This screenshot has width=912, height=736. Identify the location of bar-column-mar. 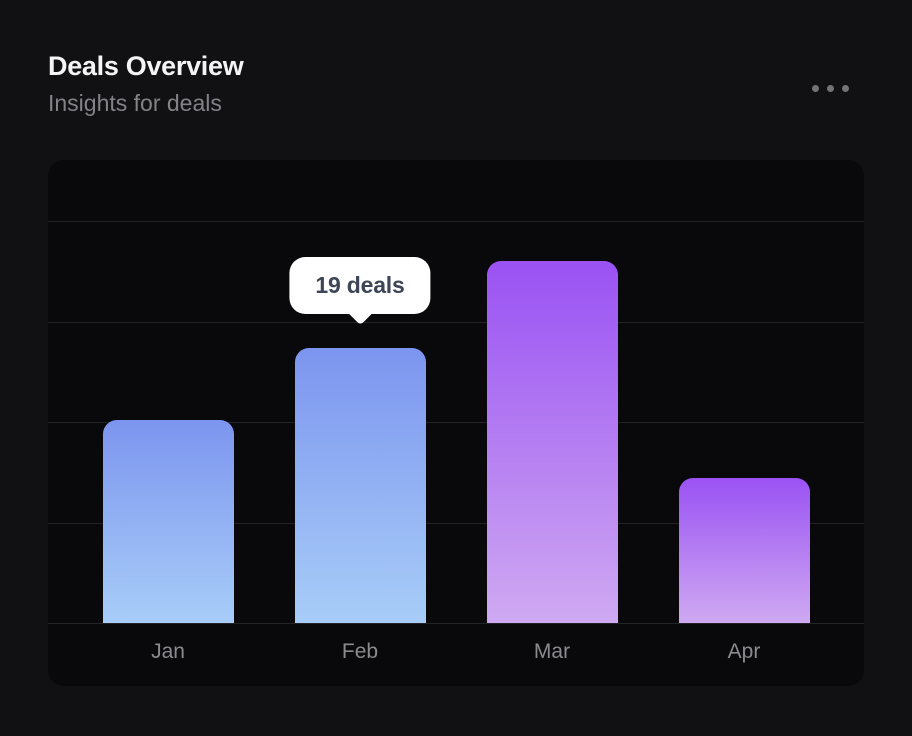
(552, 391).